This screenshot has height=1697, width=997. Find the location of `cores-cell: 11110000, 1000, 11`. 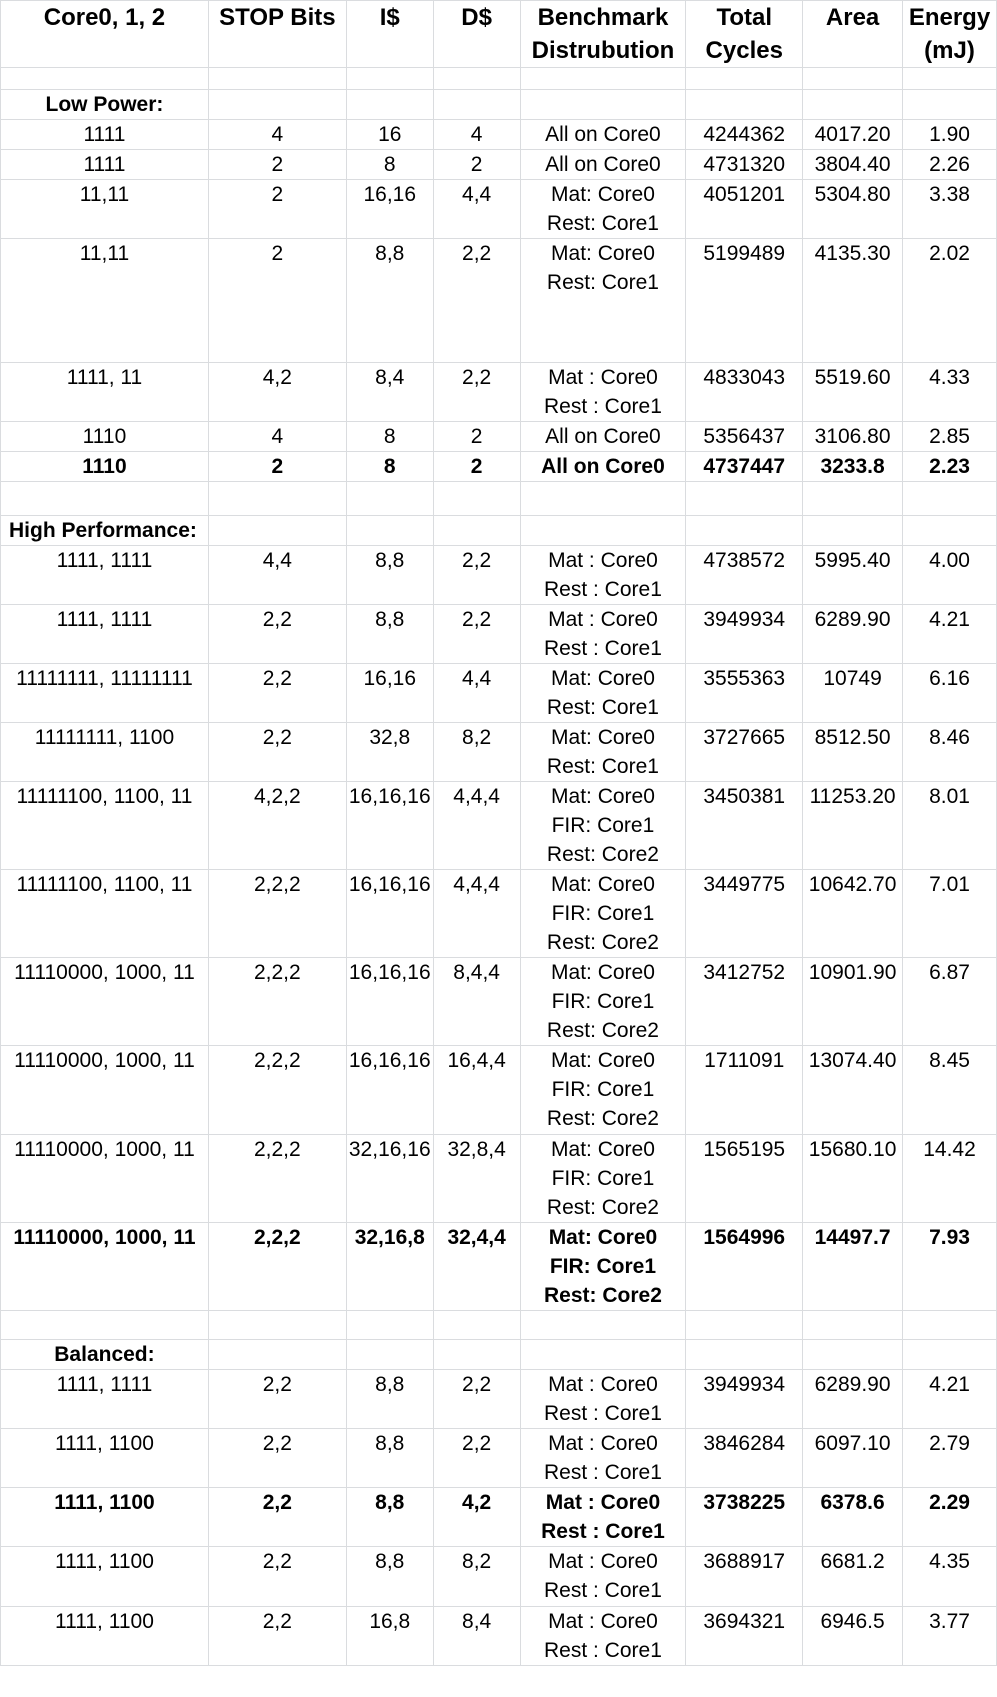

cores-cell: 11110000, 1000, 11 is located at coordinates (104, 1090).